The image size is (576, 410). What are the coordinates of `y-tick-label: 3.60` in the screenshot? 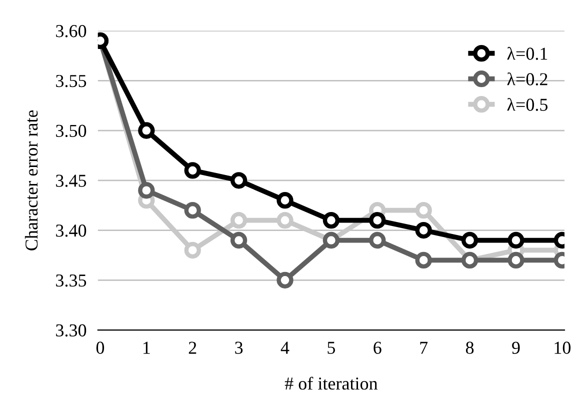 It's located at (71, 31).